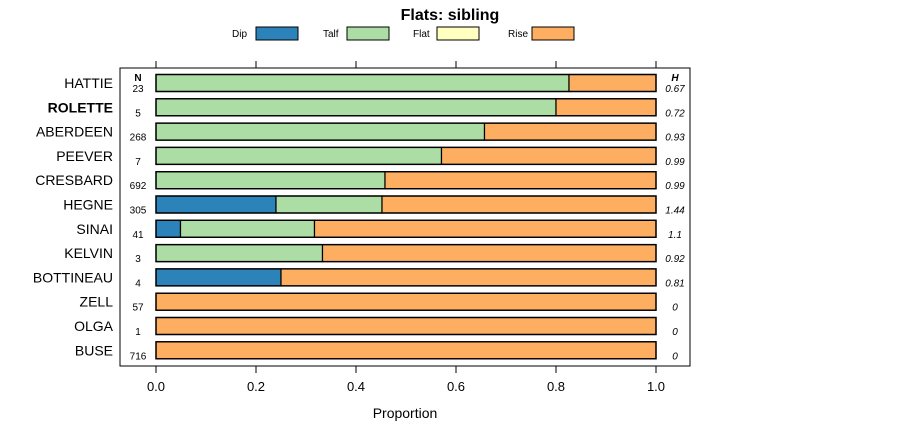 This screenshot has height=440, width=900. Describe the element at coordinates (138, 162) in the screenshot. I see `n-value-peever: 7` at that location.